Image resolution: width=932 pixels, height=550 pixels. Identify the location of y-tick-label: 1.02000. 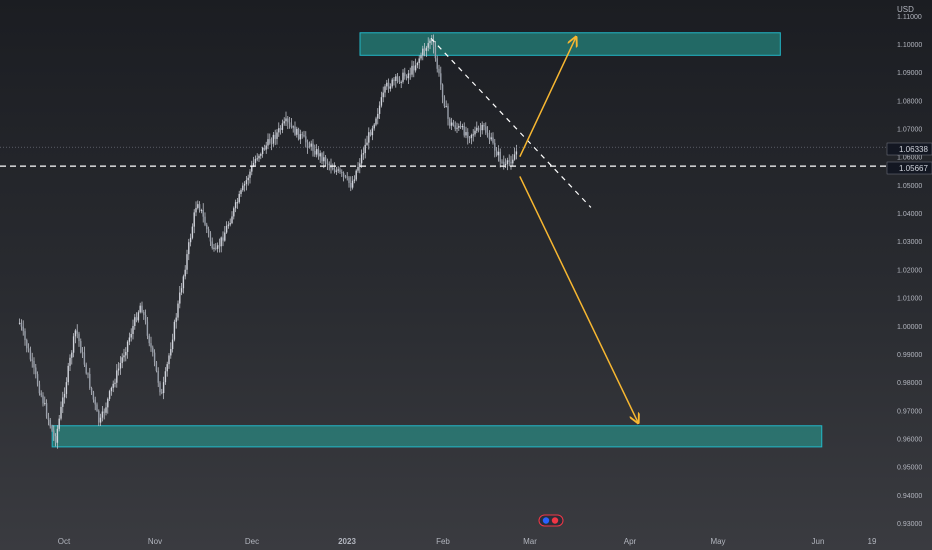
(909, 270).